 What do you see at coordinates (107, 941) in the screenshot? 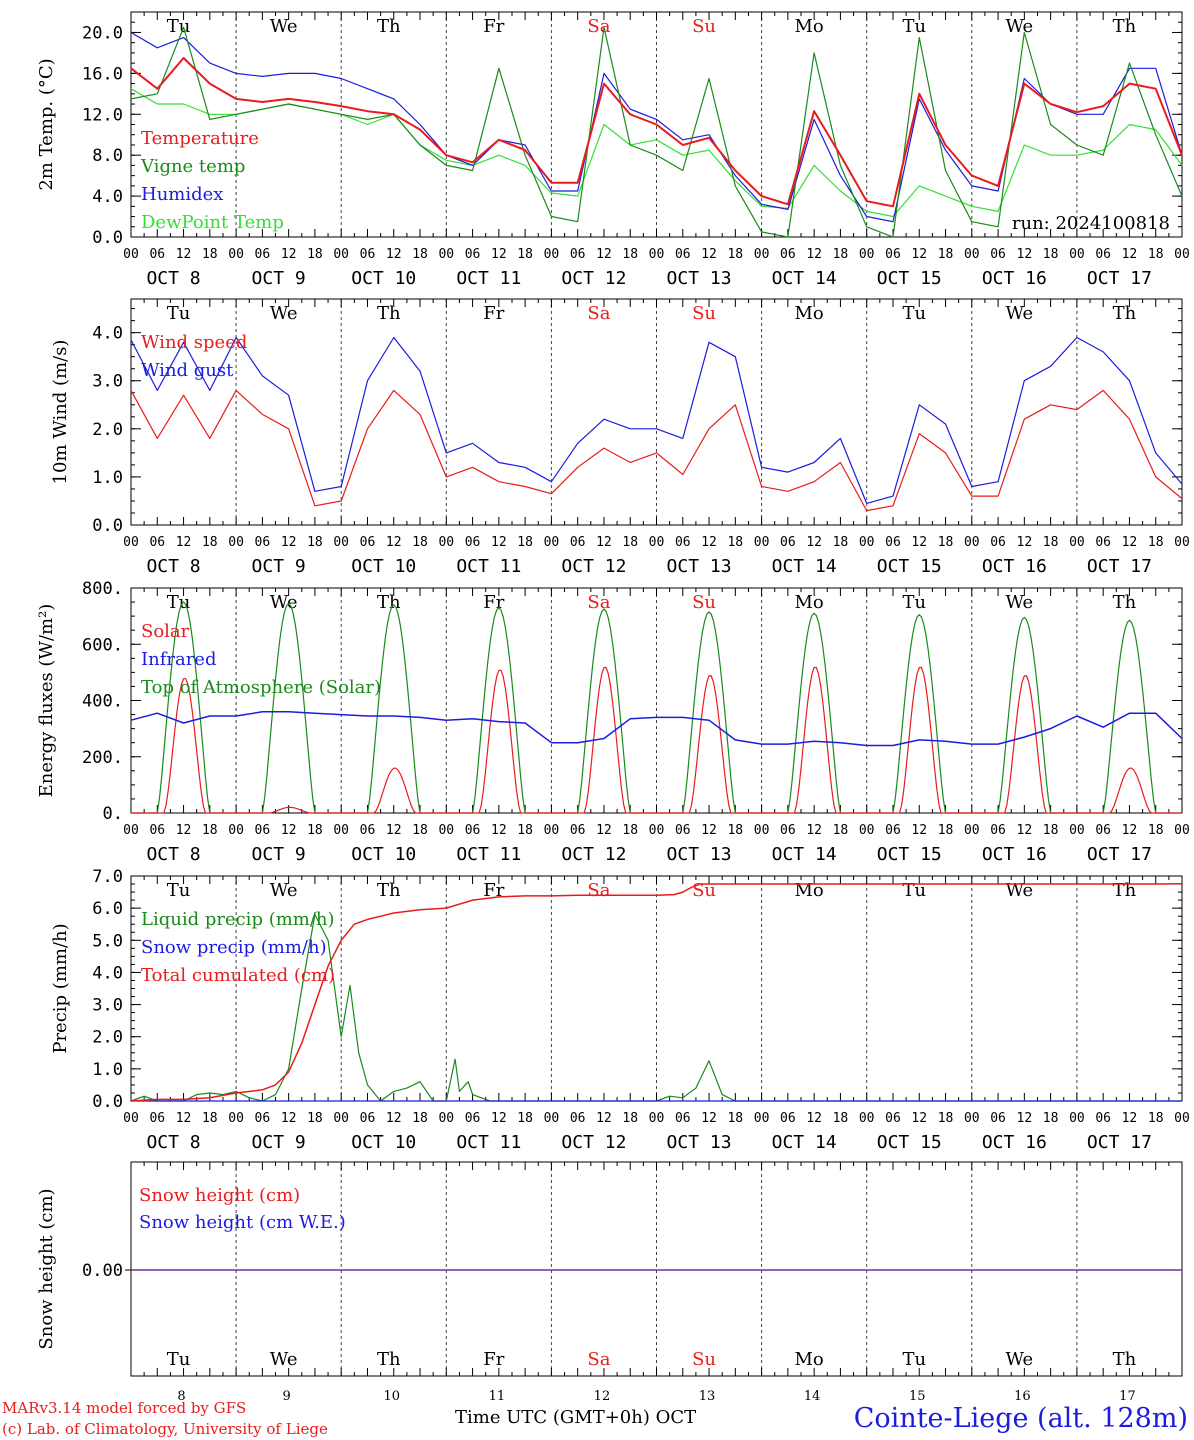
I see `y-tick-label: 5.0` at bounding box center [107, 941].